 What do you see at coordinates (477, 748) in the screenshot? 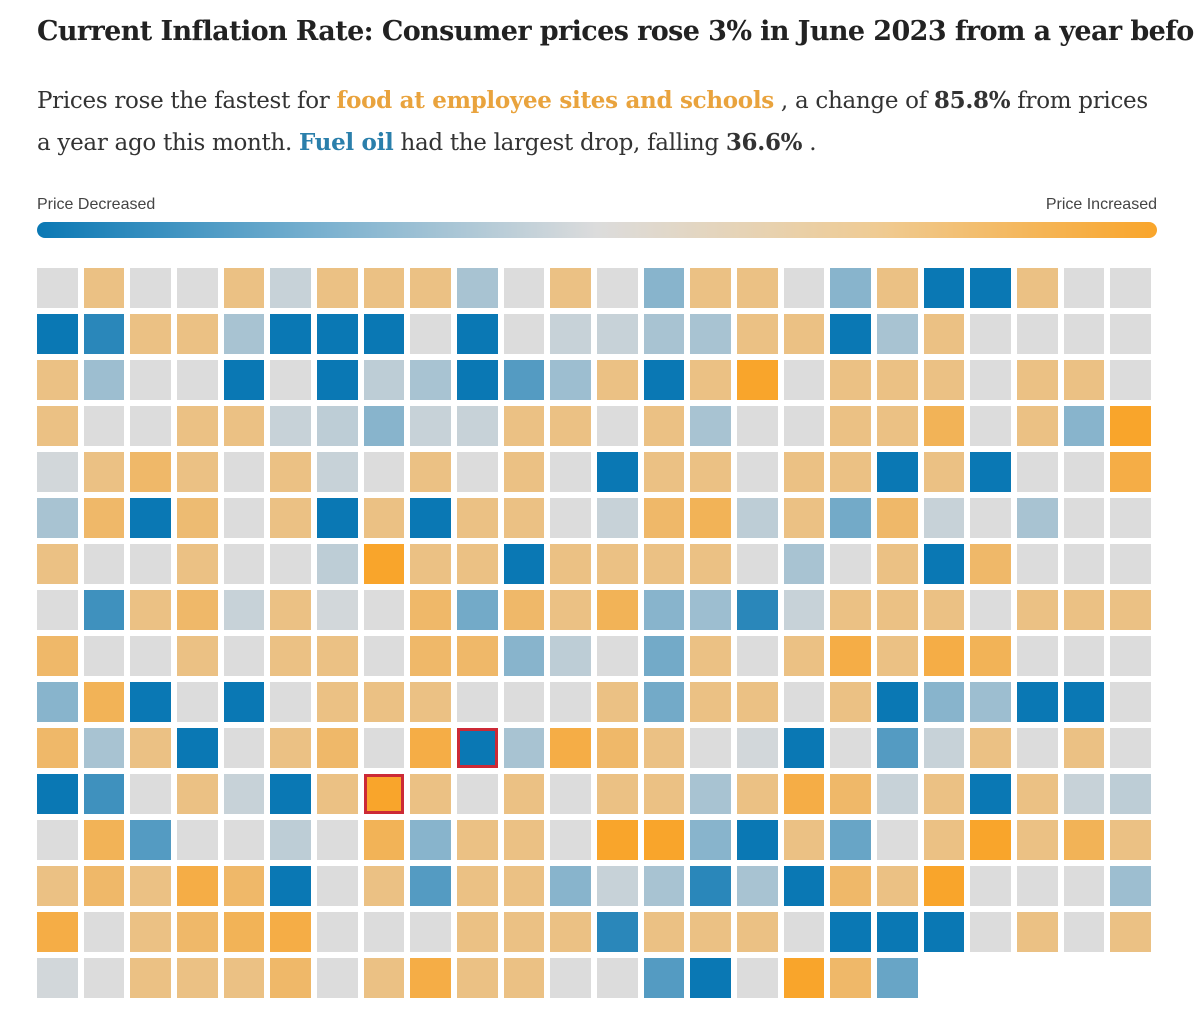
I see `highlighted-heatmap-cell` at bounding box center [477, 748].